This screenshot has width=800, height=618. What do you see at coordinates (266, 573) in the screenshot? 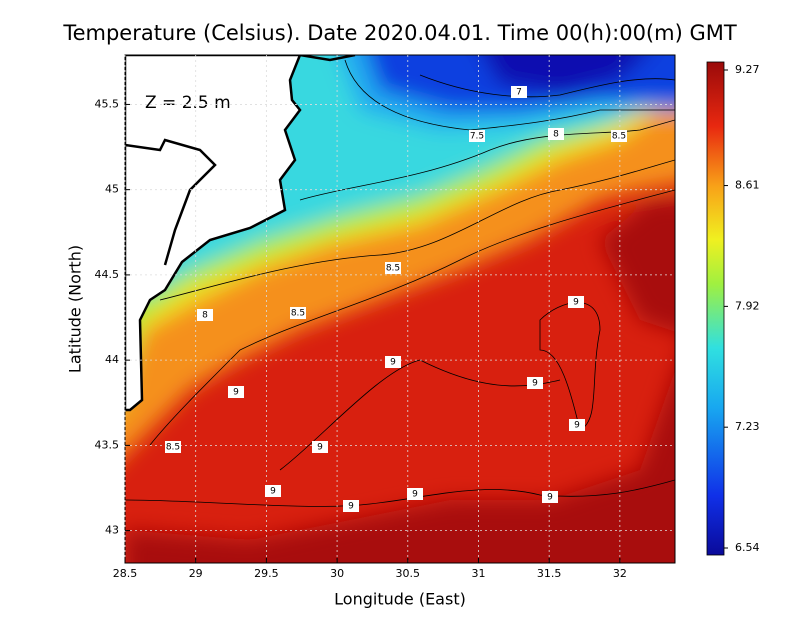
I see `x-tick-label: 29.5` at bounding box center [266, 573].